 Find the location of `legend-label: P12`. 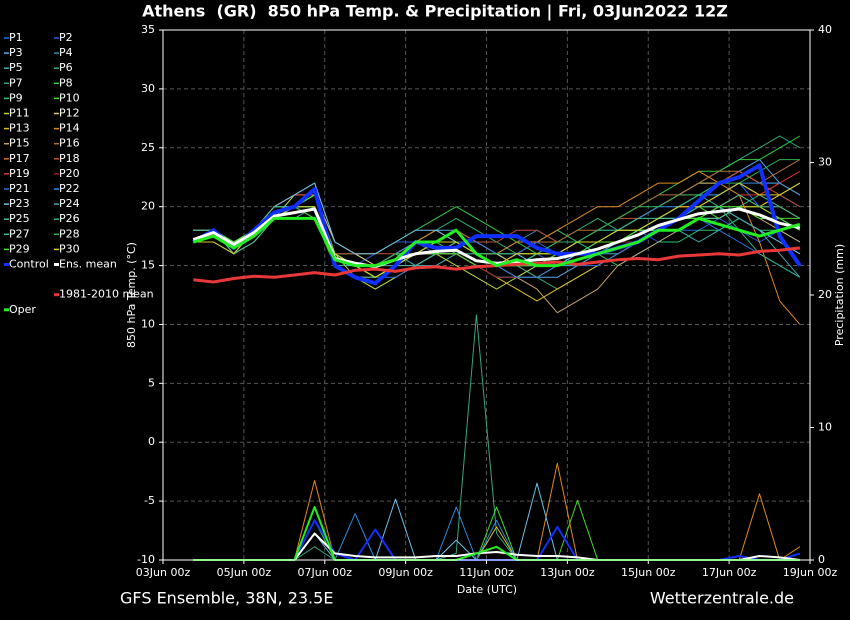

legend-label: P12 is located at coordinates (69, 113).